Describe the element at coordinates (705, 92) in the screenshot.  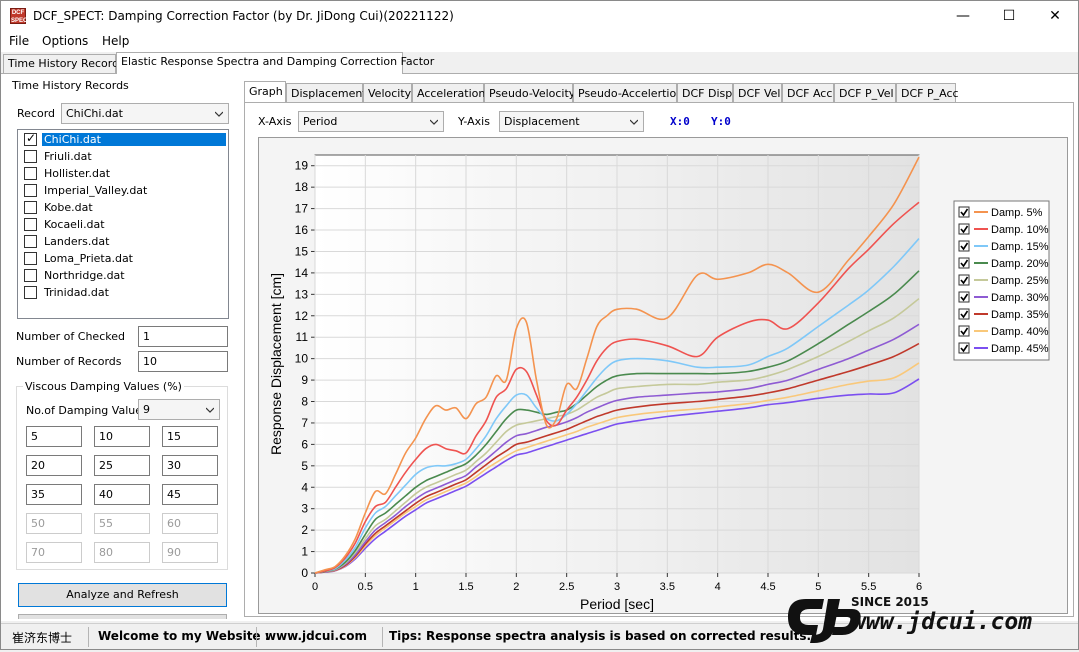
I see `tab-dcf-disp: DCF Disp` at that location.